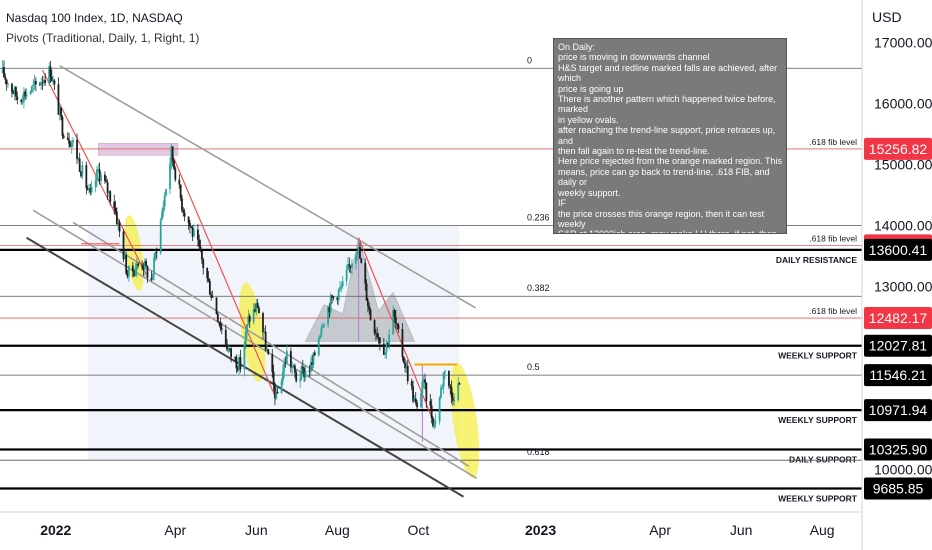  Describe the element at coordinates (418, 530) in the screenshot. I see `x-tick-label-5: Oct` at that location.